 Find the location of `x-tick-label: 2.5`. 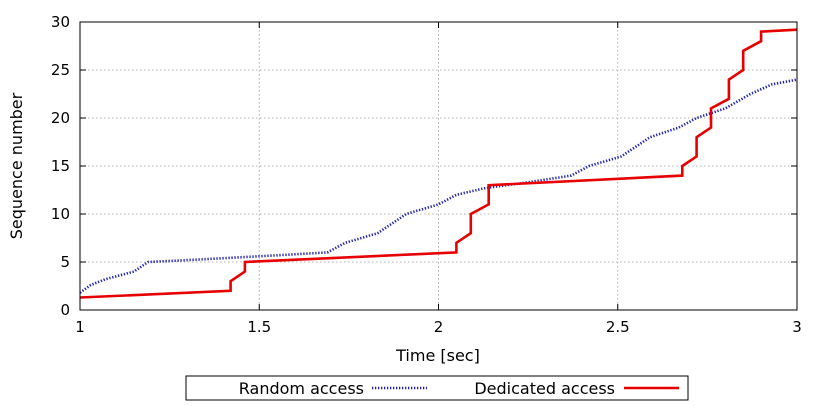

x-tick-label: 2.5 is located at coordinates (618, 327).